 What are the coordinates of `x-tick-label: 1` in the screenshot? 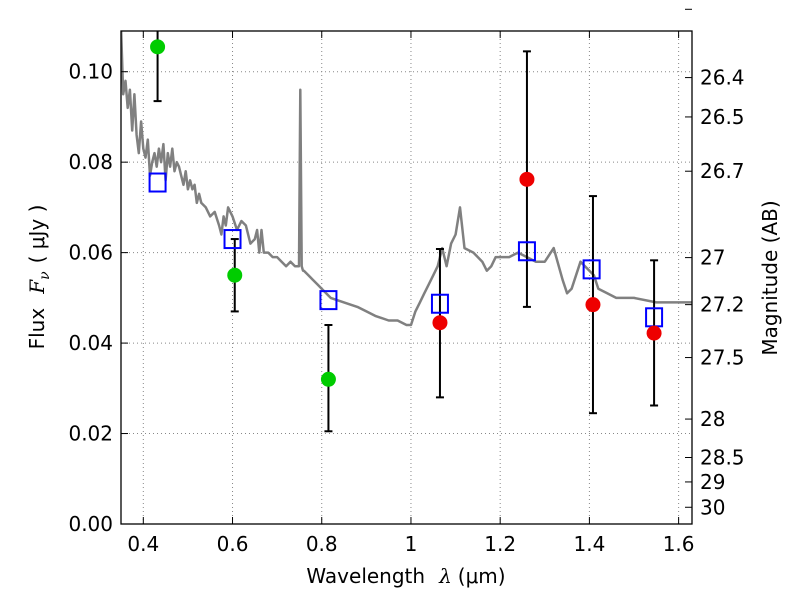 It's located at (411, 544).